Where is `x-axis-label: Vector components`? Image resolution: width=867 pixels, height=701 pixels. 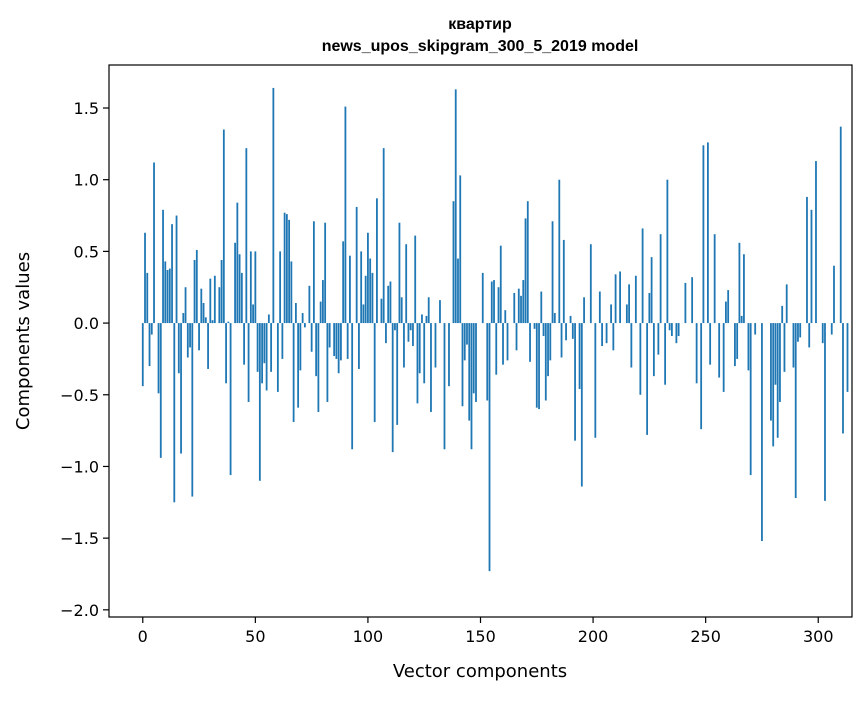
x-axis-label: Vector components is located at coordinates (480, 671).